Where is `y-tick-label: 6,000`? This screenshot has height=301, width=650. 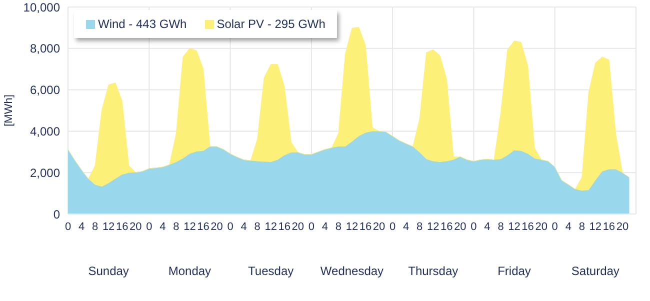
y-tick-label: 6,000 is located at coordinates (45, 90).